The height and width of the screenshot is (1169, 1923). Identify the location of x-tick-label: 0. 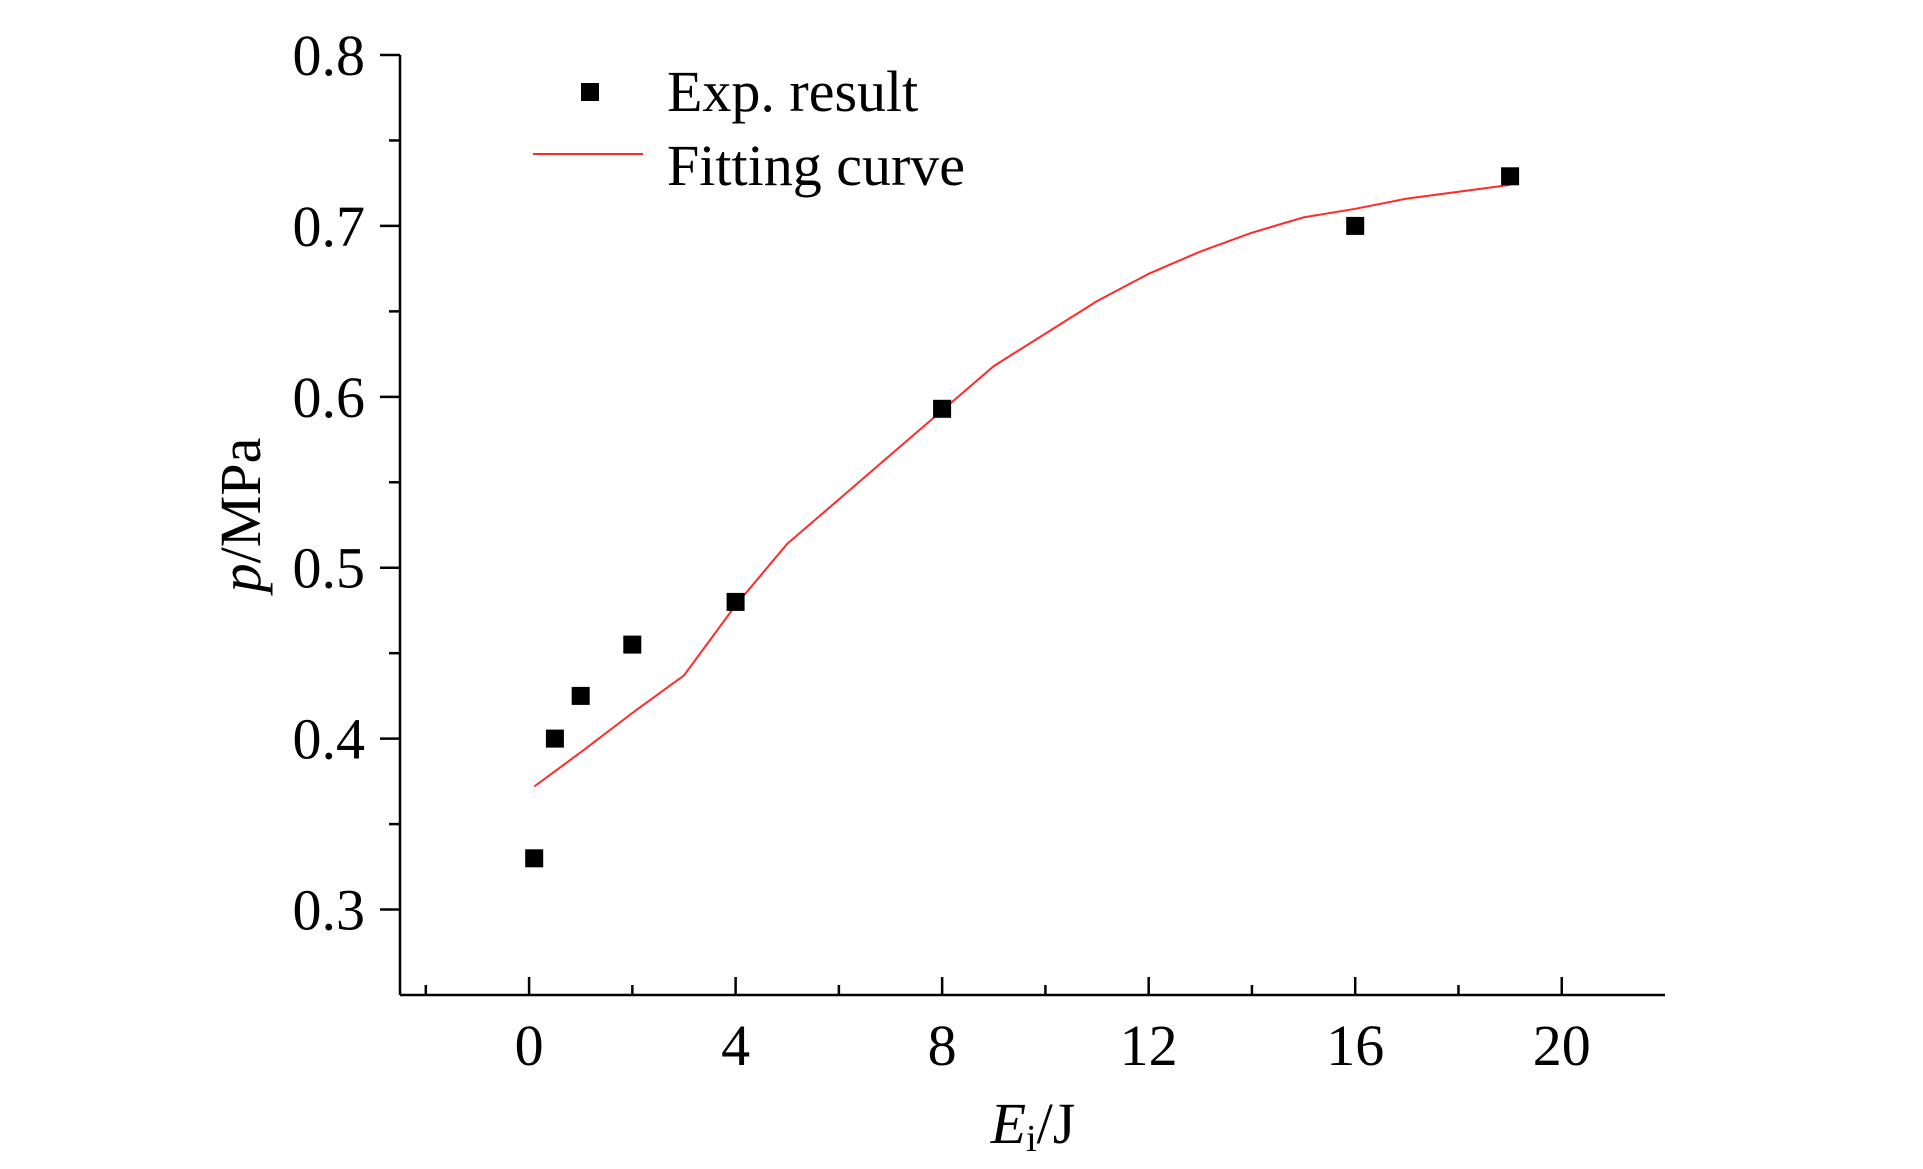
(529, 1045).